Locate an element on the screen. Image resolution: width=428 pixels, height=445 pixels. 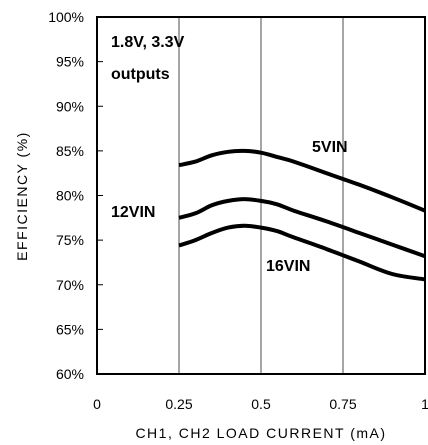
x-tick-label: 0.25 is located at coordinates (178, 404).